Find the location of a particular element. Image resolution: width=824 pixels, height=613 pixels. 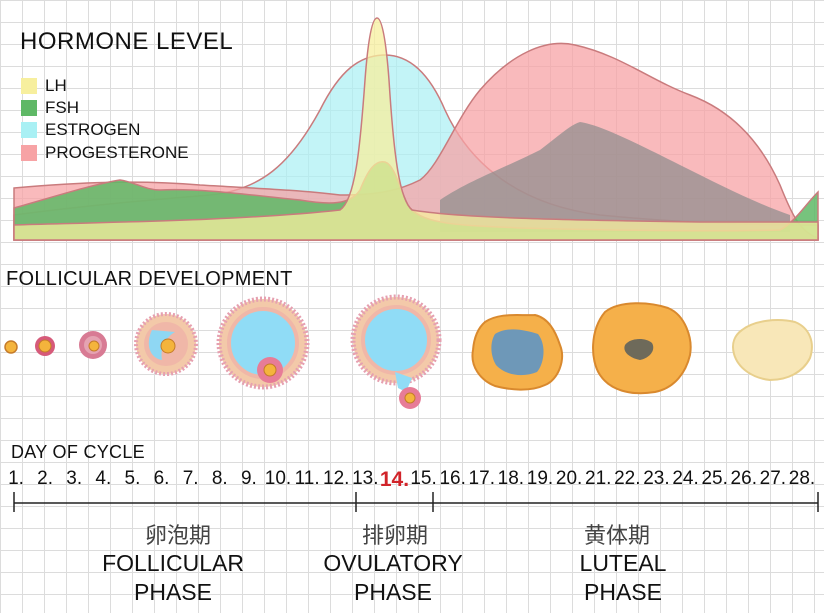

legend-item-estrogen: ESTROGEN is located at coordinates (80, 130).